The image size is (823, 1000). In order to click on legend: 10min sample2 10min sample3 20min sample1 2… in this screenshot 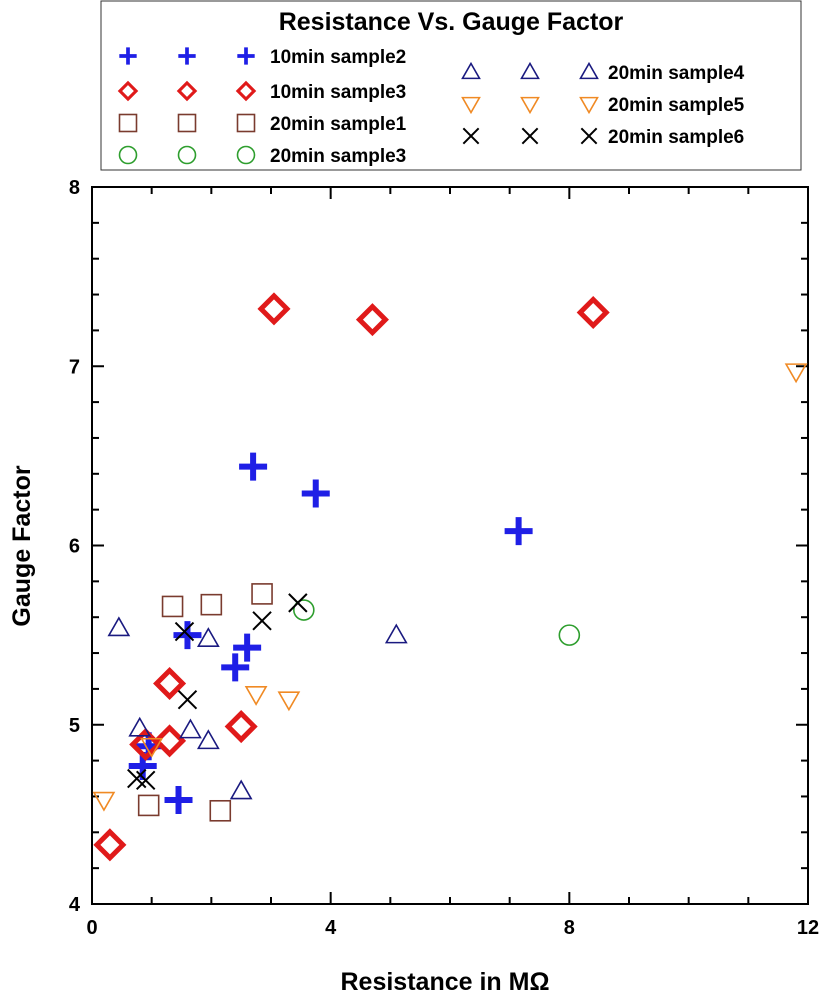, I will do `click(431, 107)`.